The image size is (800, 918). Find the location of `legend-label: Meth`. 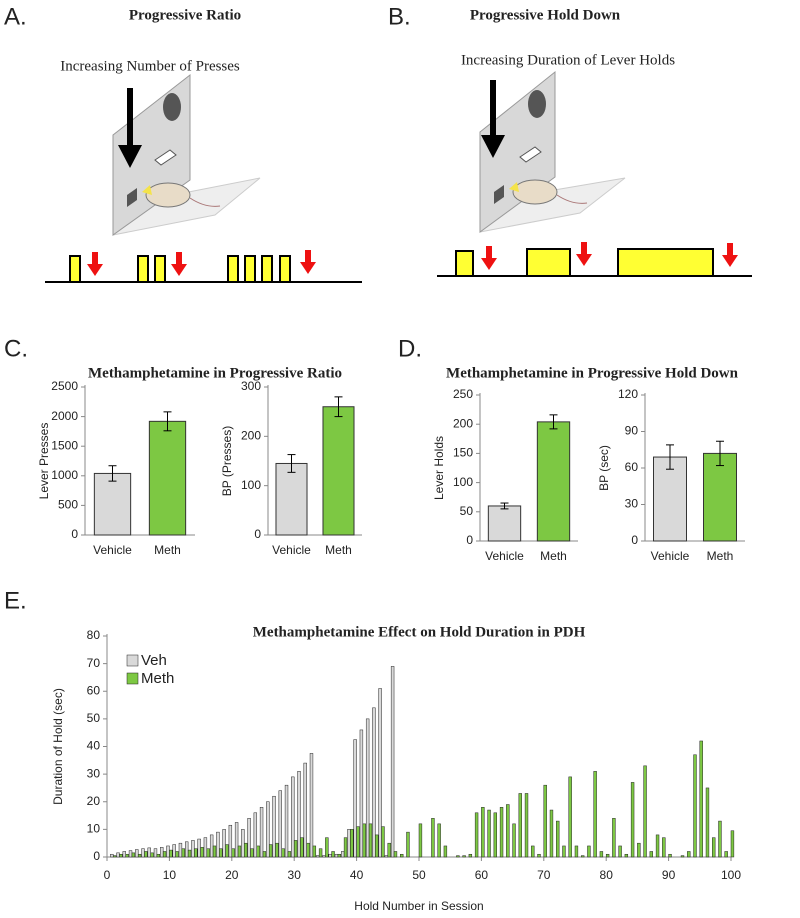

legend-label: Meth is located at coordinates (157, 678).